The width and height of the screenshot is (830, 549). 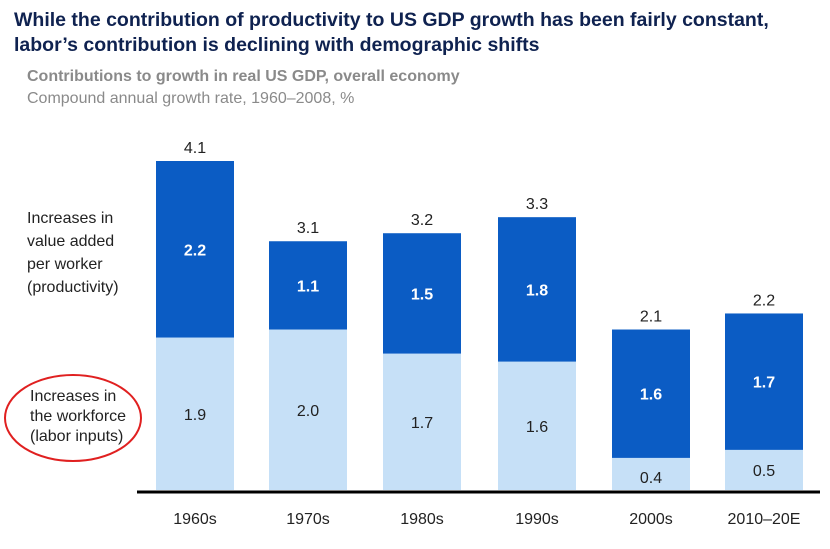 I want to click on total-label-4: 2.1, so click(x=651, y=317).